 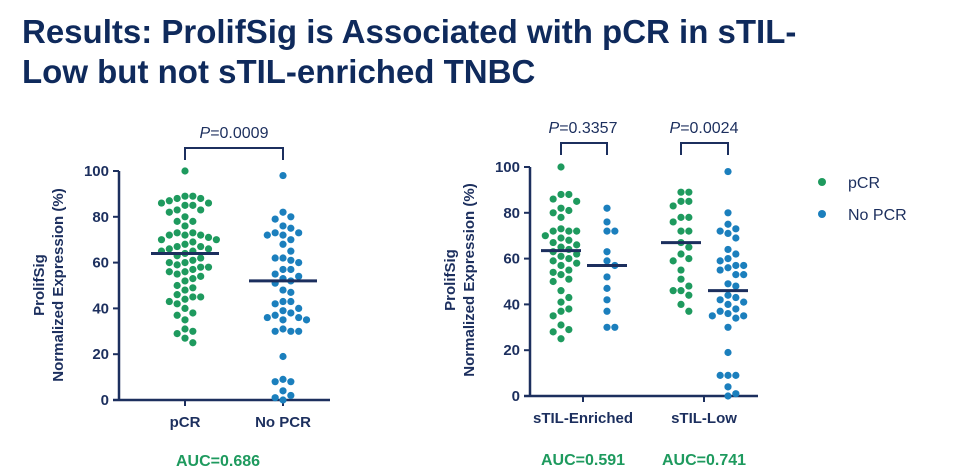 What do you see at coordinates (185, 422) in the screenshot?
I see `x-category-label: pCR` at bounding box center [185, 422].